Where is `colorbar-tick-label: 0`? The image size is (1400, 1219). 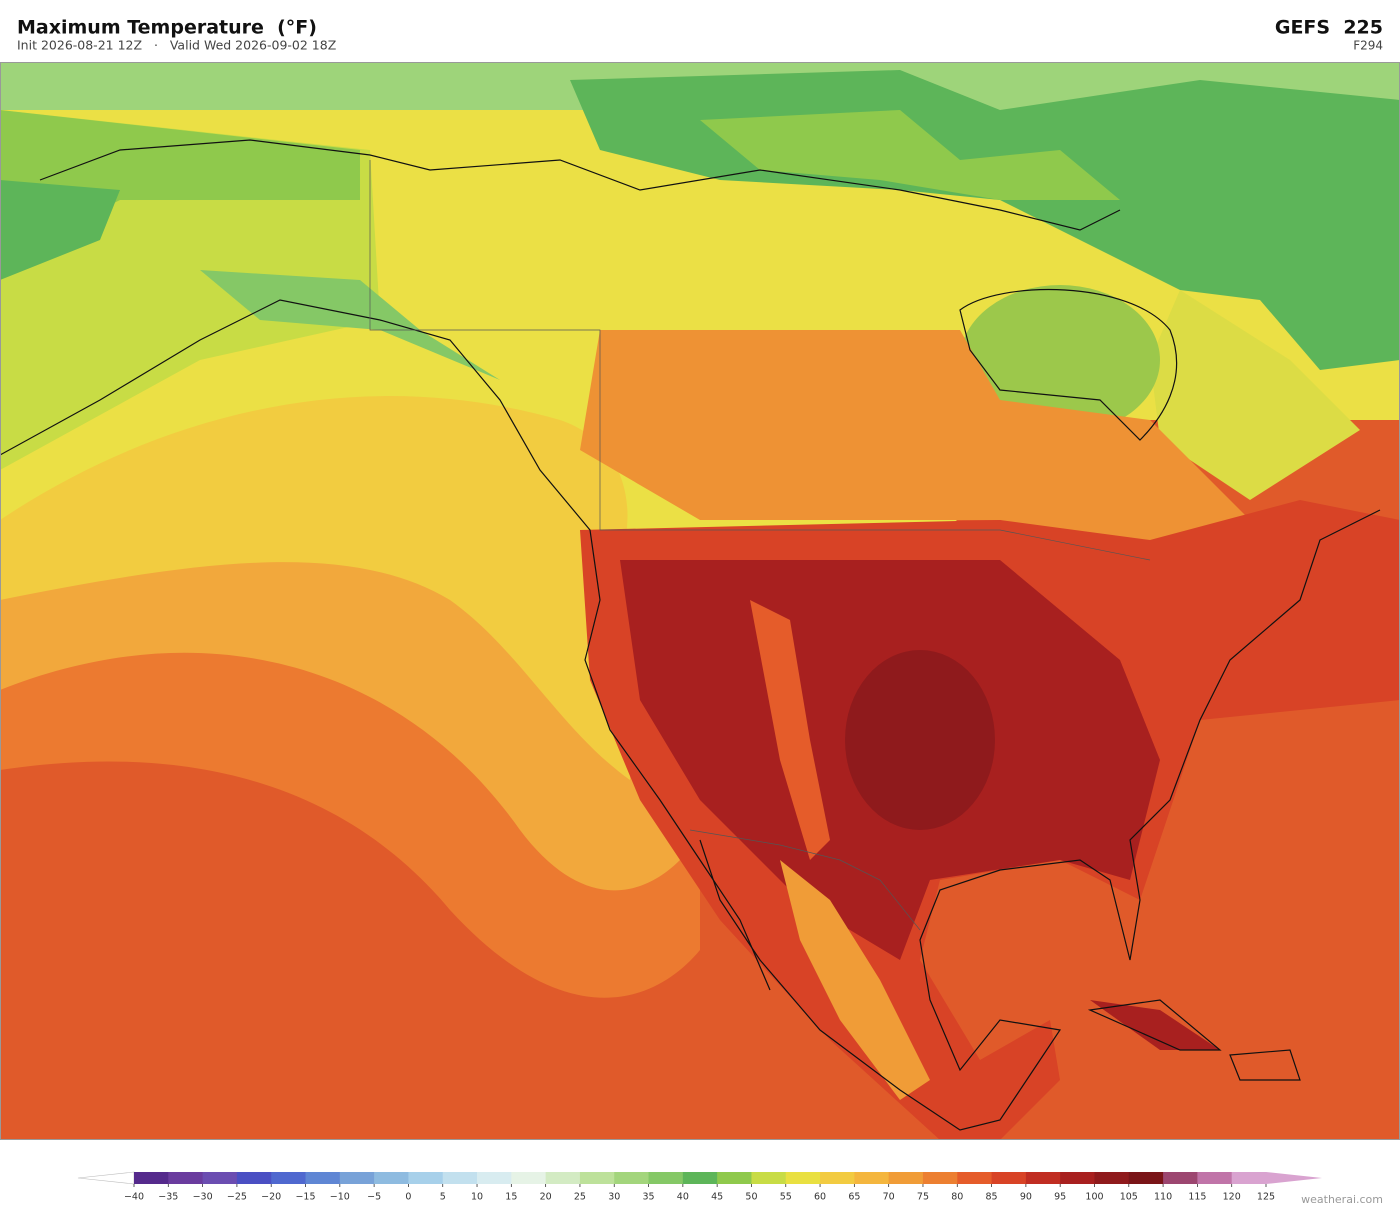
colorbar-tick-label: 0 is located at coordinates (408, 1197).